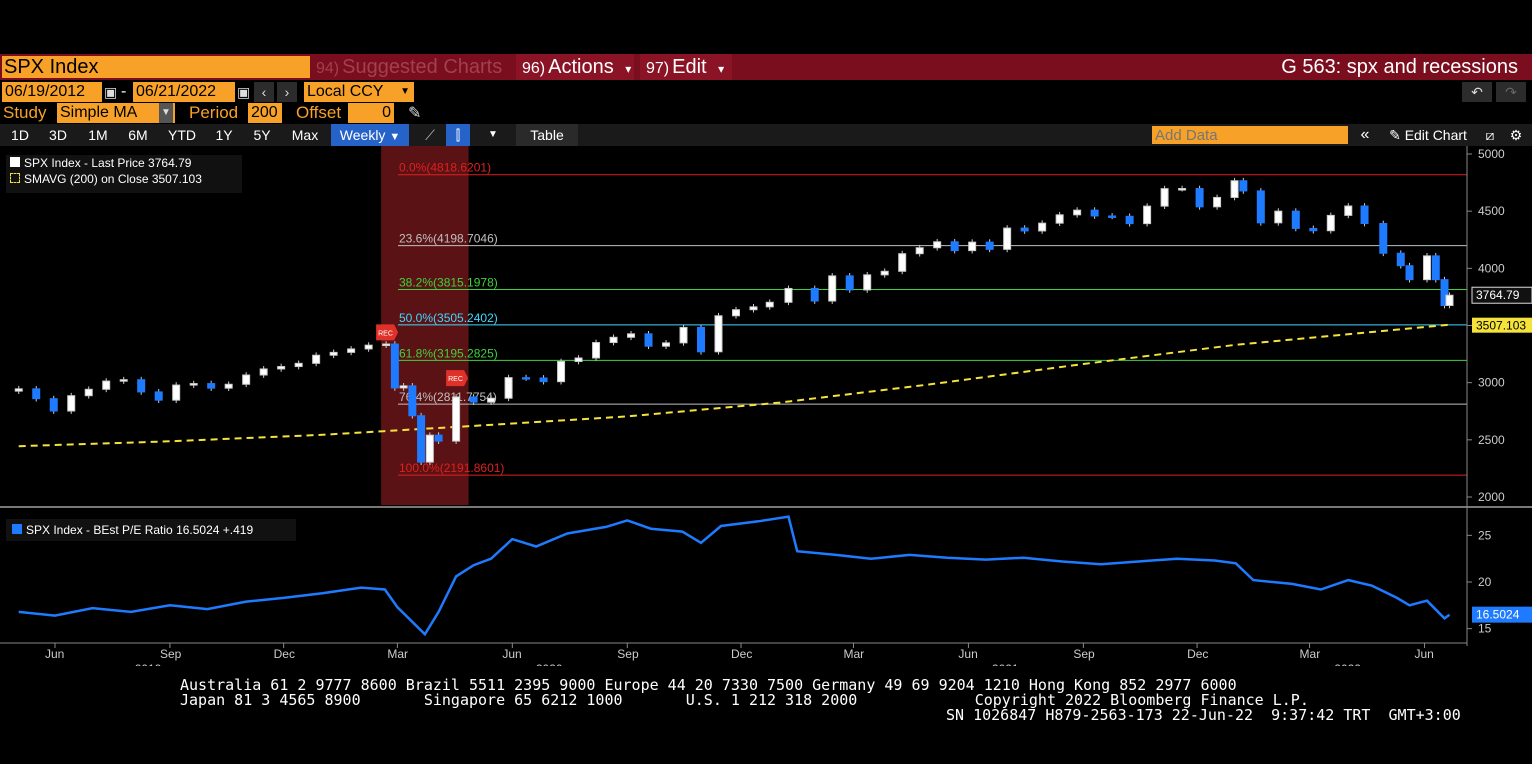  I want to click on redo-icon: ↷, so click(1511, 92).